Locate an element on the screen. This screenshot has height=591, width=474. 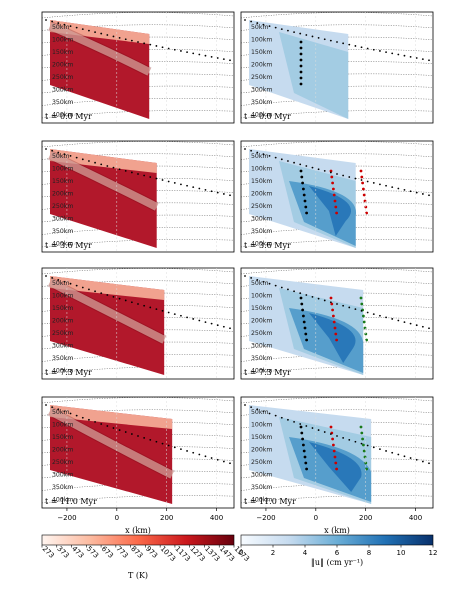
colorbar-tick-label: 10 is located at coordinates (401, 553).